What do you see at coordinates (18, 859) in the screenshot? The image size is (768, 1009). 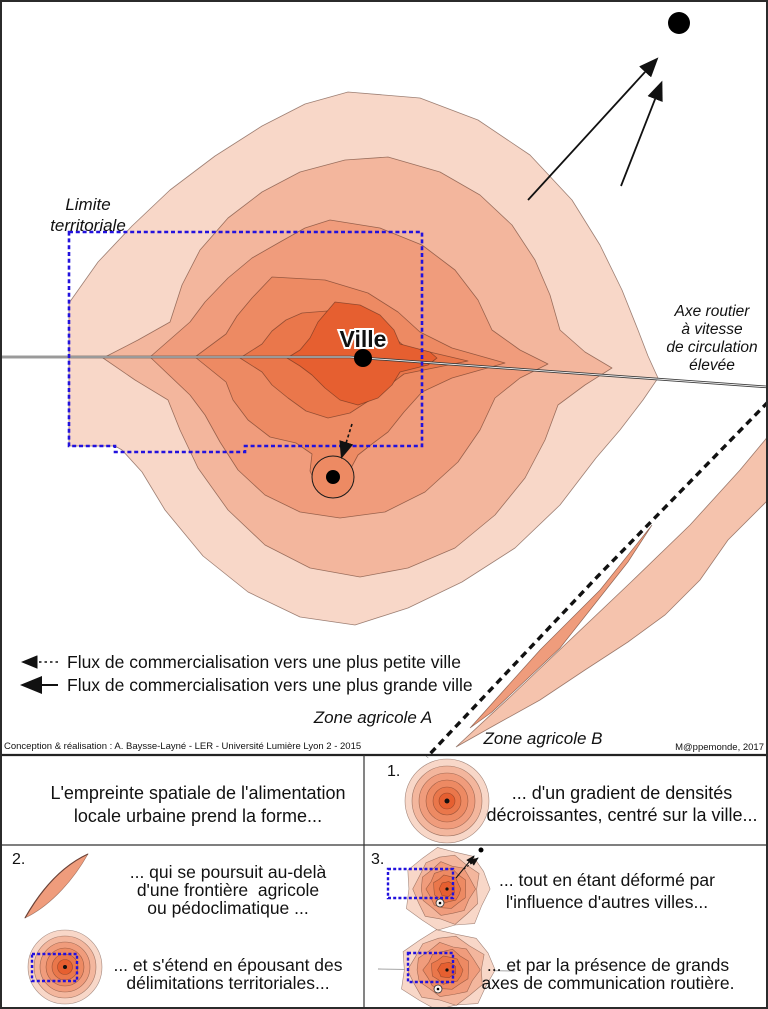 I see `step2-number: 2.` at bounding box center [18, 859].